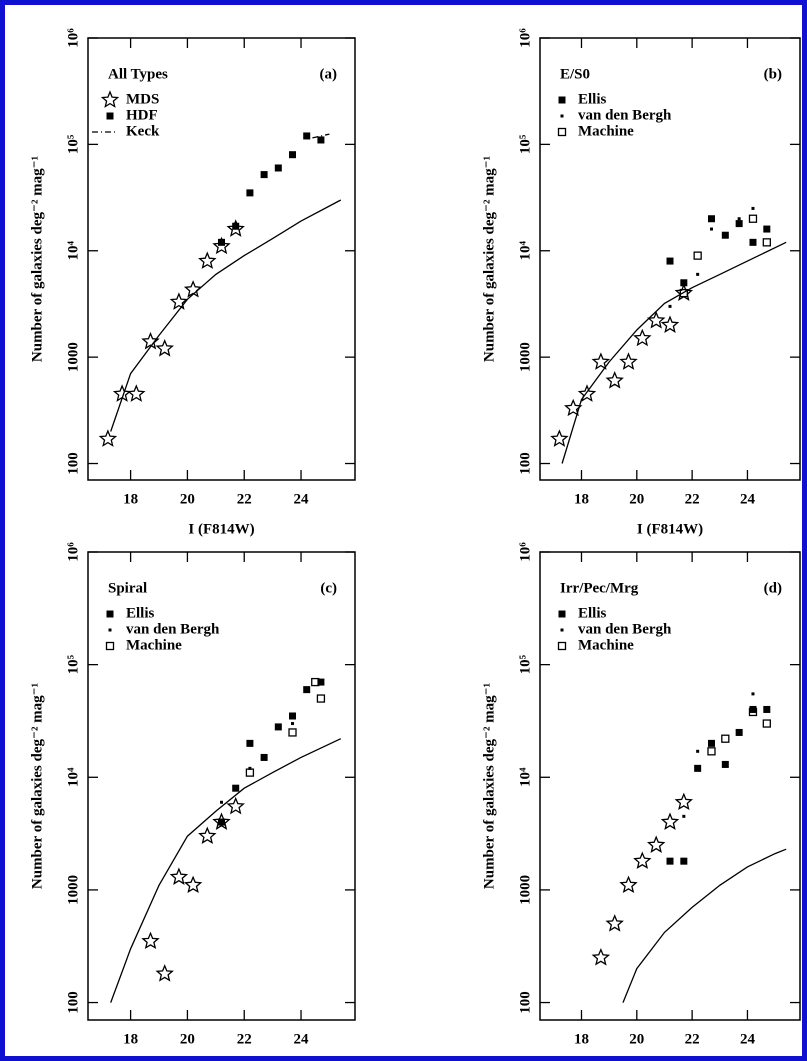 The width and height of the screenshot is (807, 1061). What do you see at coordinates (575, 74) in the screenshot?
I see `panel-title: E/S0` at bounding box center [575, 74].